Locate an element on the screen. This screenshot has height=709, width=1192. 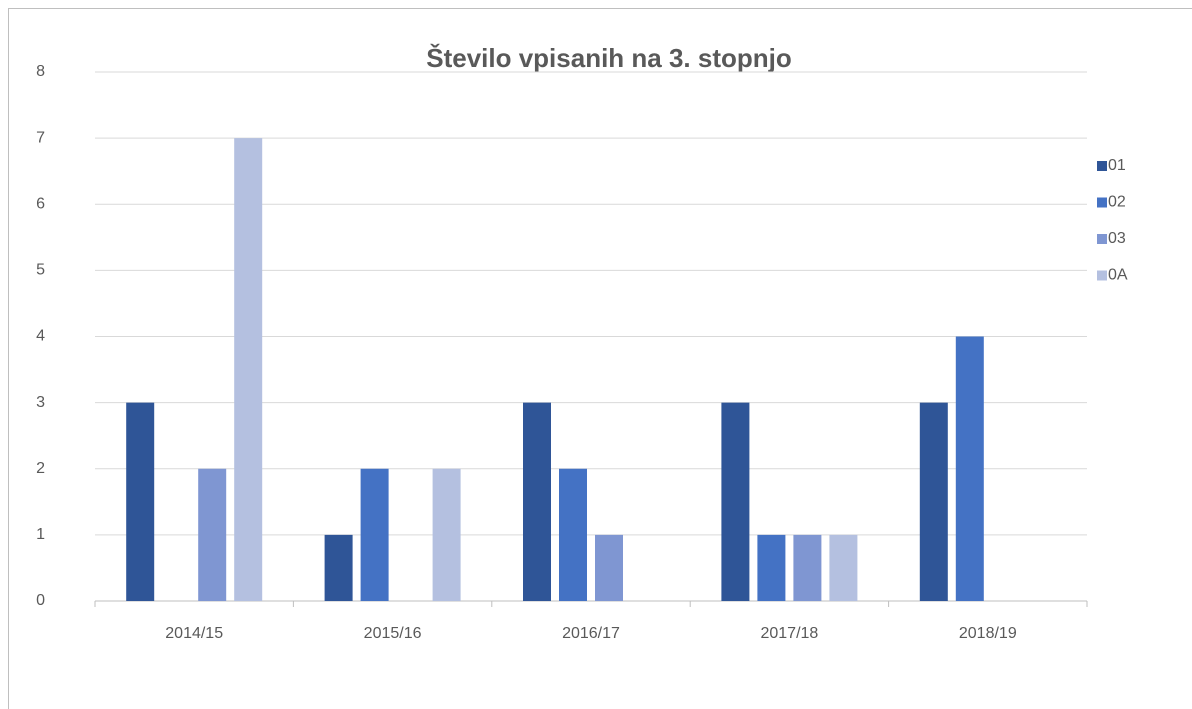
legend-label: 01 is located at coordinates (1117, 165).